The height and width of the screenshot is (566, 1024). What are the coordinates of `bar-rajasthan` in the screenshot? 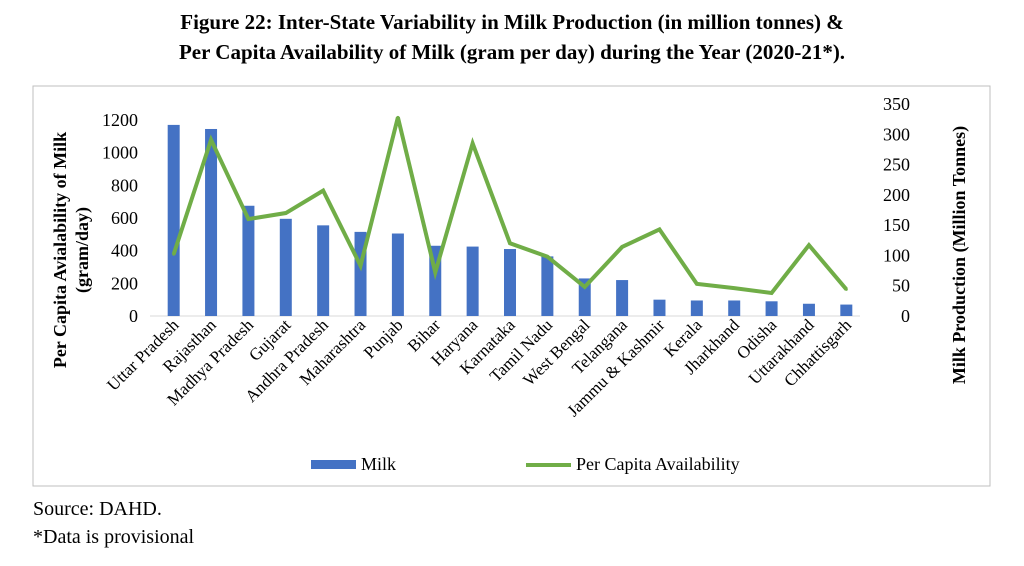 It's located at (211, 222).